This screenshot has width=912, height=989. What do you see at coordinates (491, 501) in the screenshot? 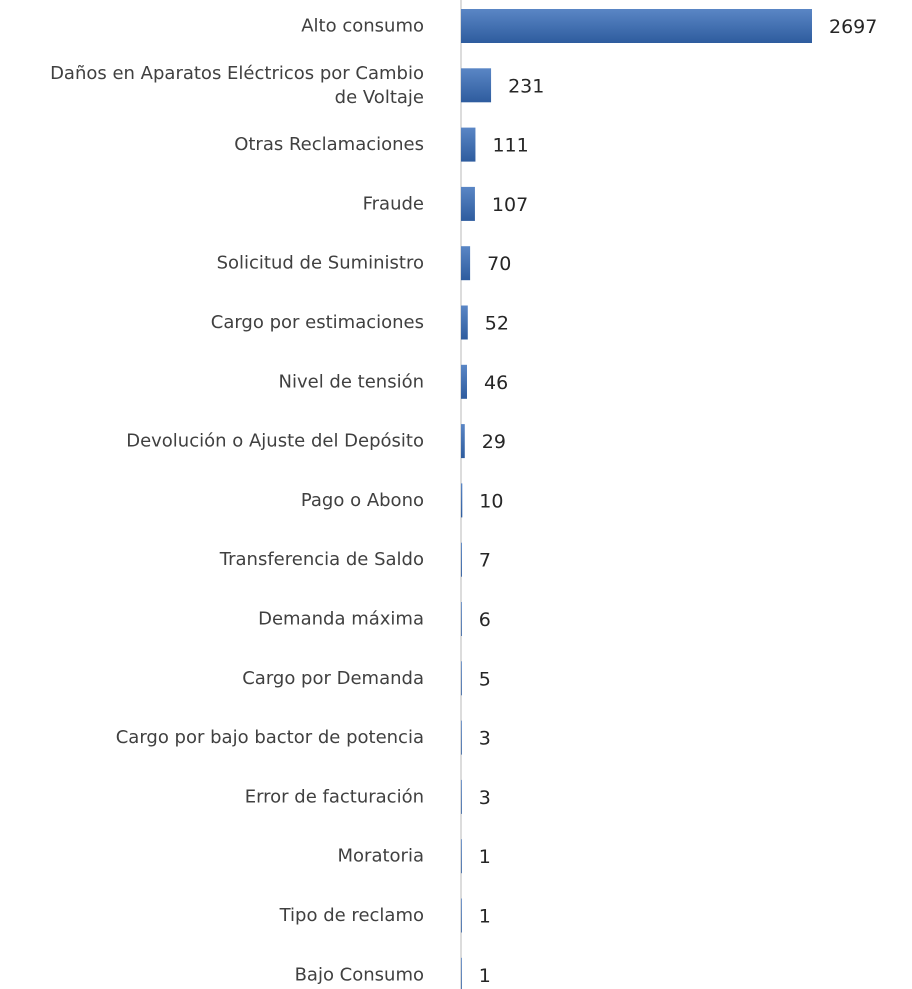
I see `value-label: 10` at bounding box center [491, 501].